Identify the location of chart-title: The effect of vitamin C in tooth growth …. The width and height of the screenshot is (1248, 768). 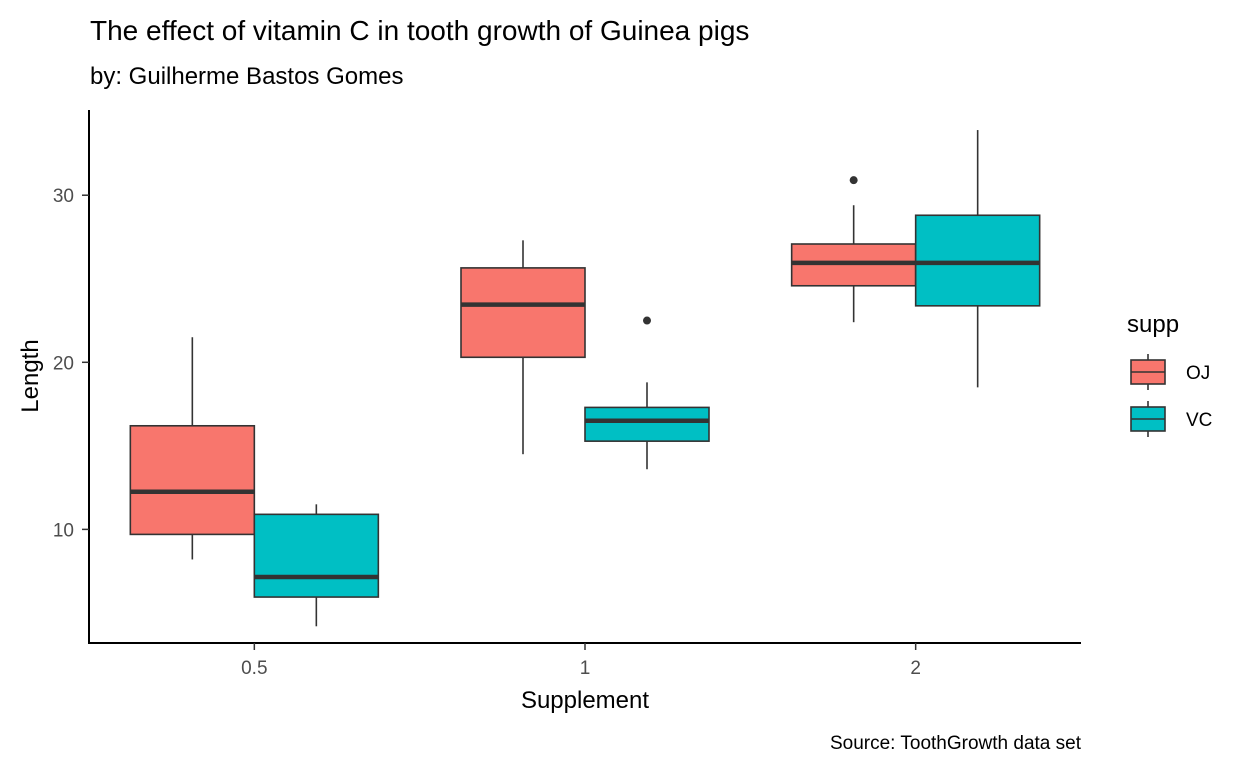
(419, 30).